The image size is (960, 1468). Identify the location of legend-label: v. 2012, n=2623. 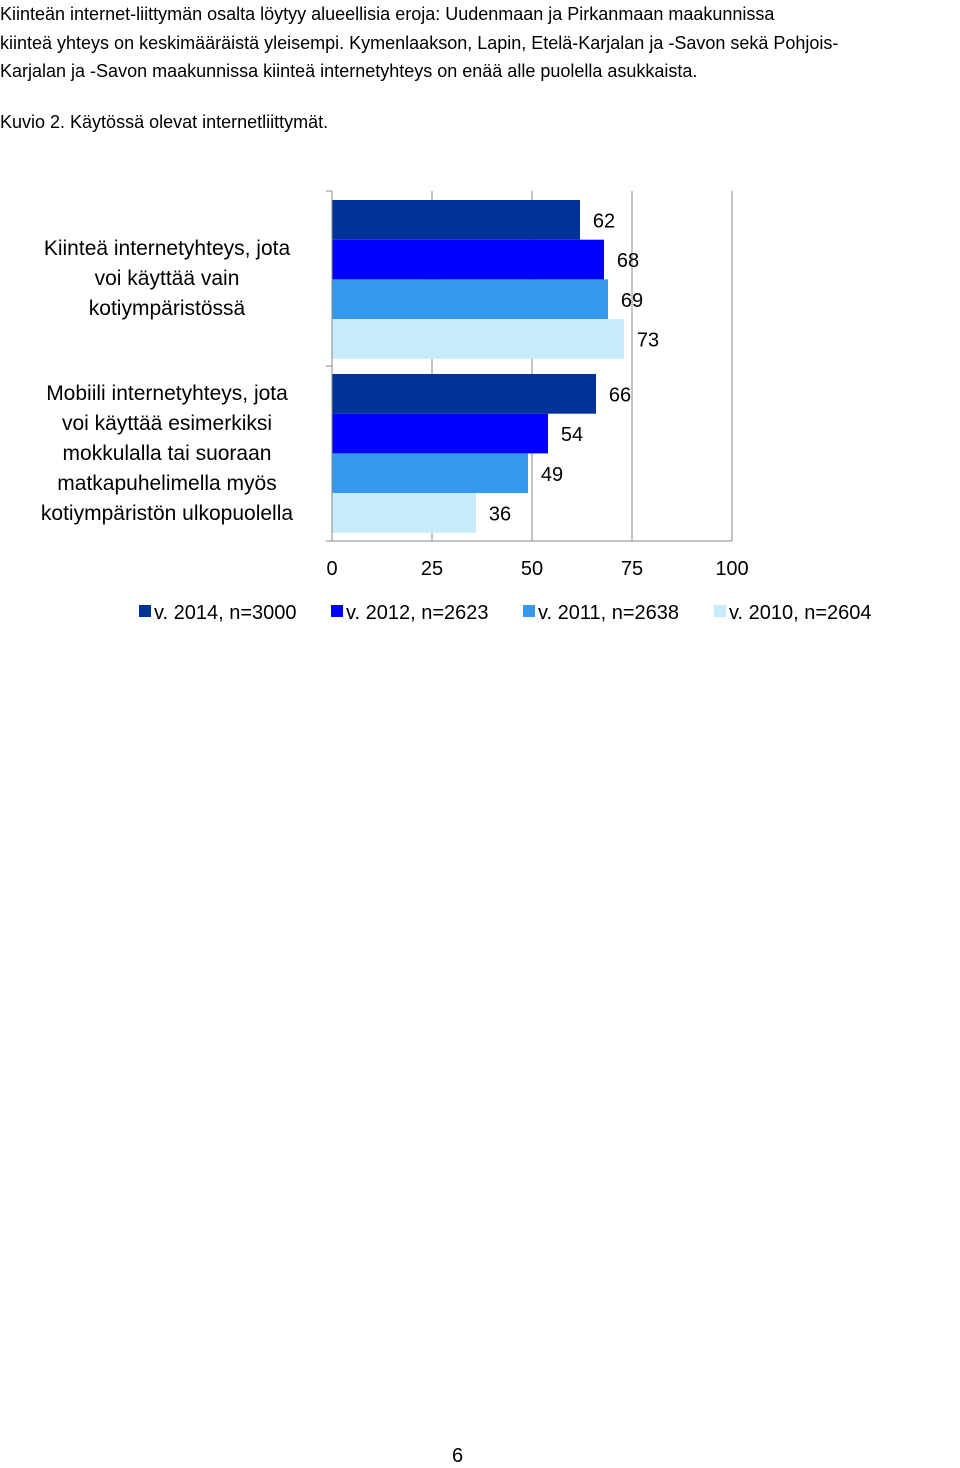
(417, 613).